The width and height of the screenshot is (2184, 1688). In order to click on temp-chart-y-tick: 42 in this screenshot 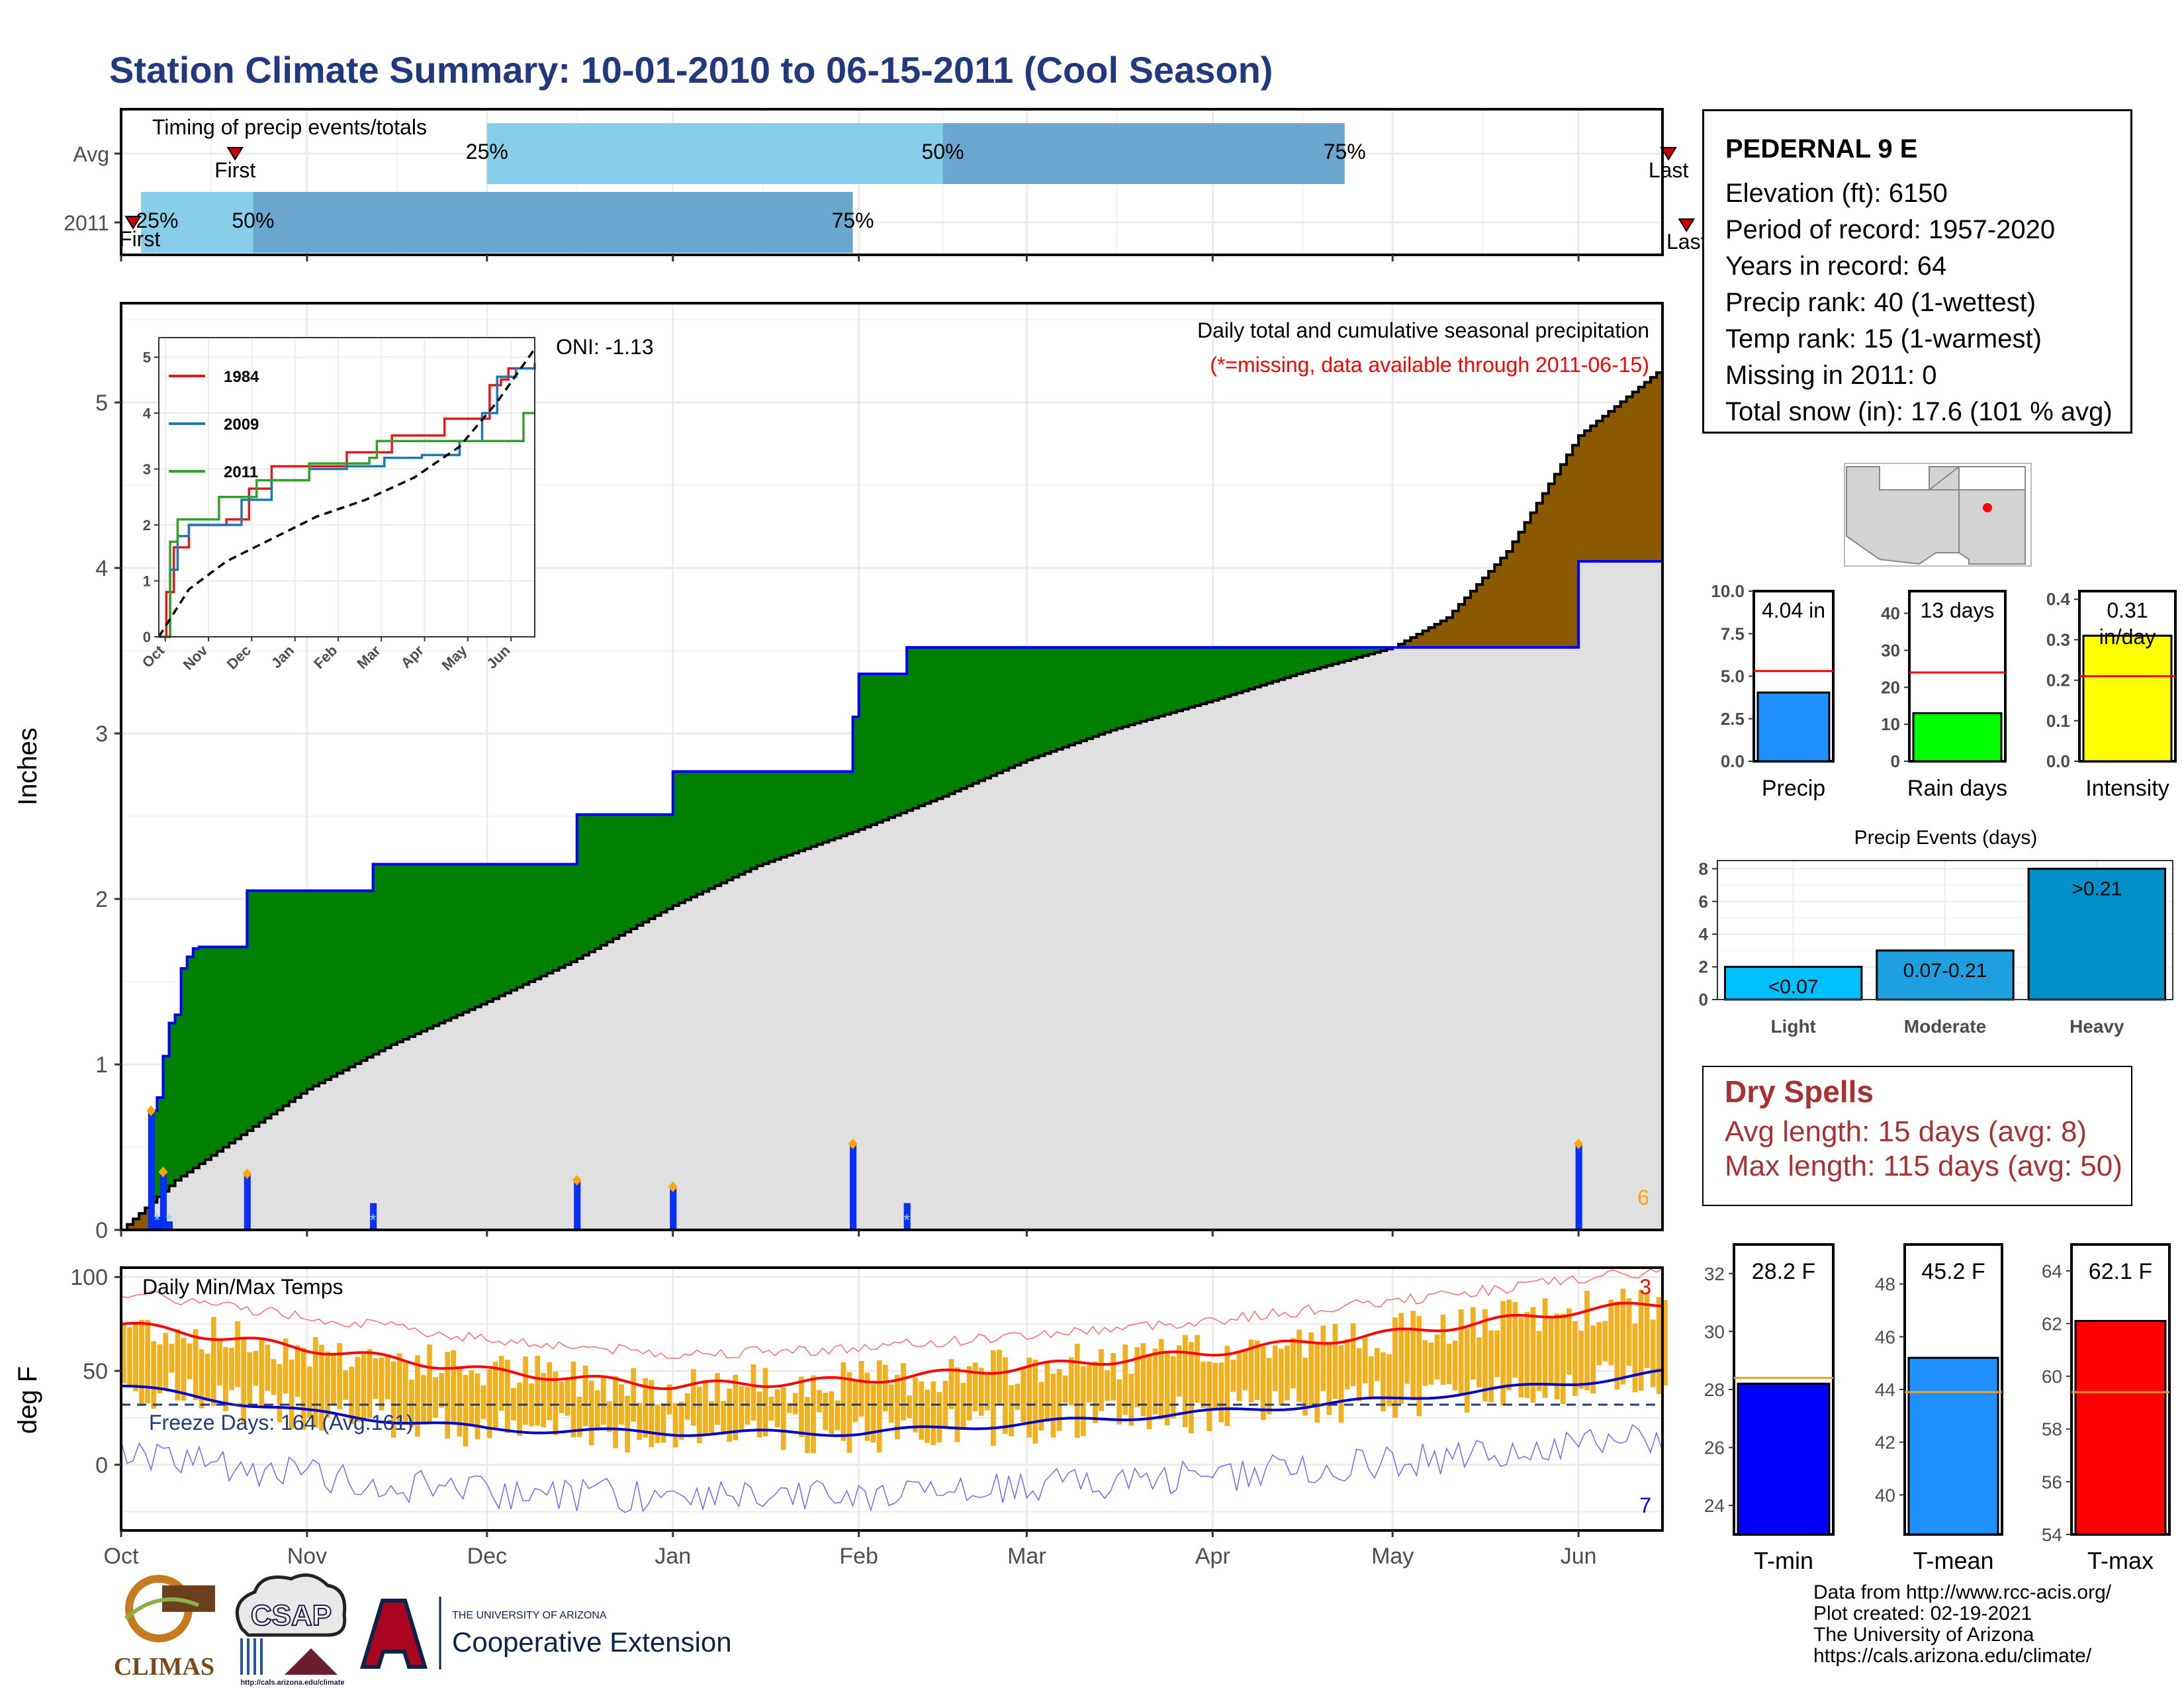, I will do `click(1885, 1442)`.